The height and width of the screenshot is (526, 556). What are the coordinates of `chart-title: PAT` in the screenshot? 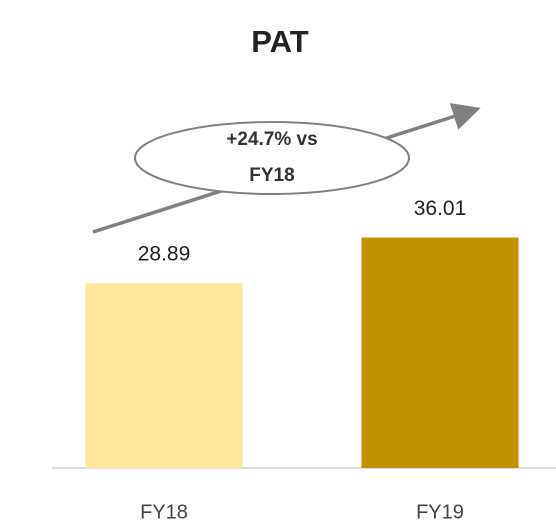 It's located at (279, 41).